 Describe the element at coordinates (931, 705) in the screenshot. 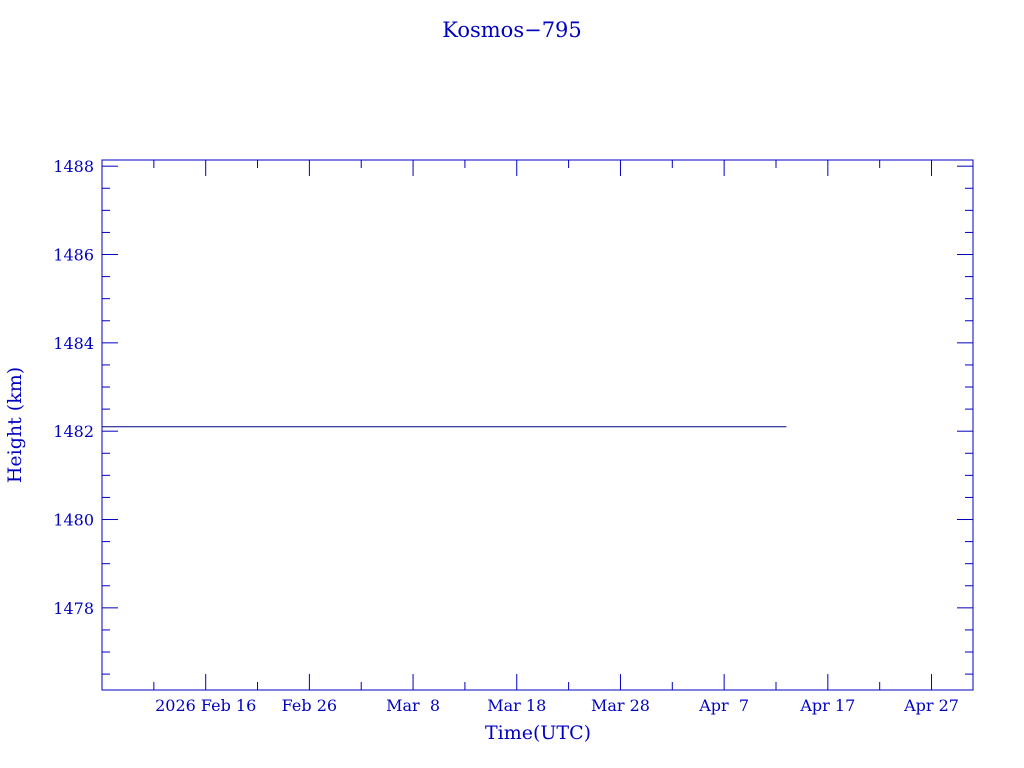

I see `x-tick-label: Apr 27` at that location.